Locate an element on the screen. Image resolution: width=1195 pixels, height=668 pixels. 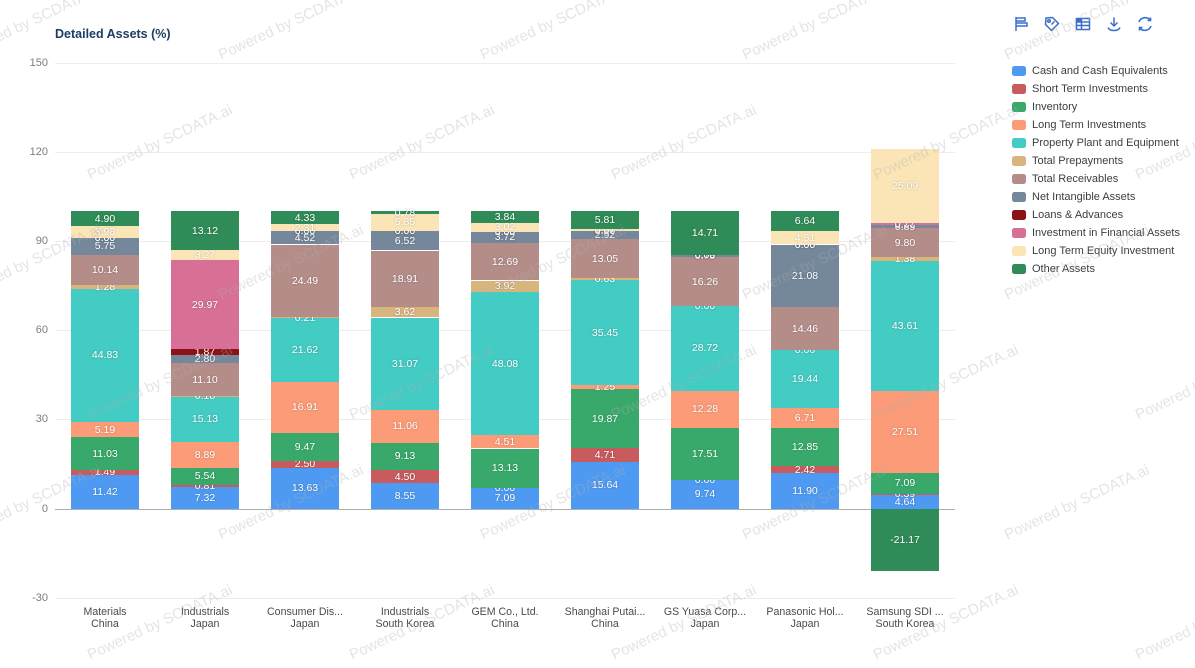
legend-item-property-plant-and-equipment: Property Plant and Equipment is located at coordinates (1096, 143).